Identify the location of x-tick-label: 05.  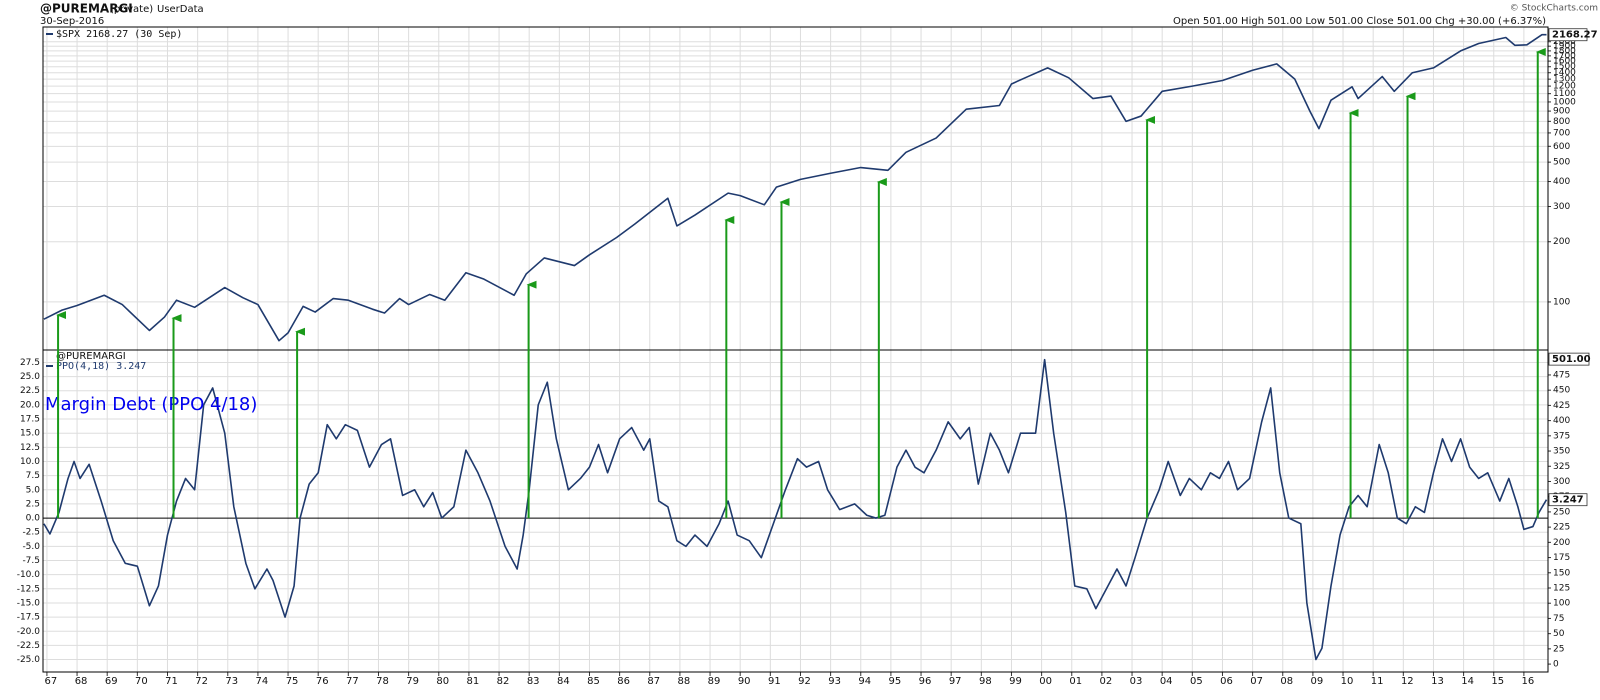
(1196, 681).